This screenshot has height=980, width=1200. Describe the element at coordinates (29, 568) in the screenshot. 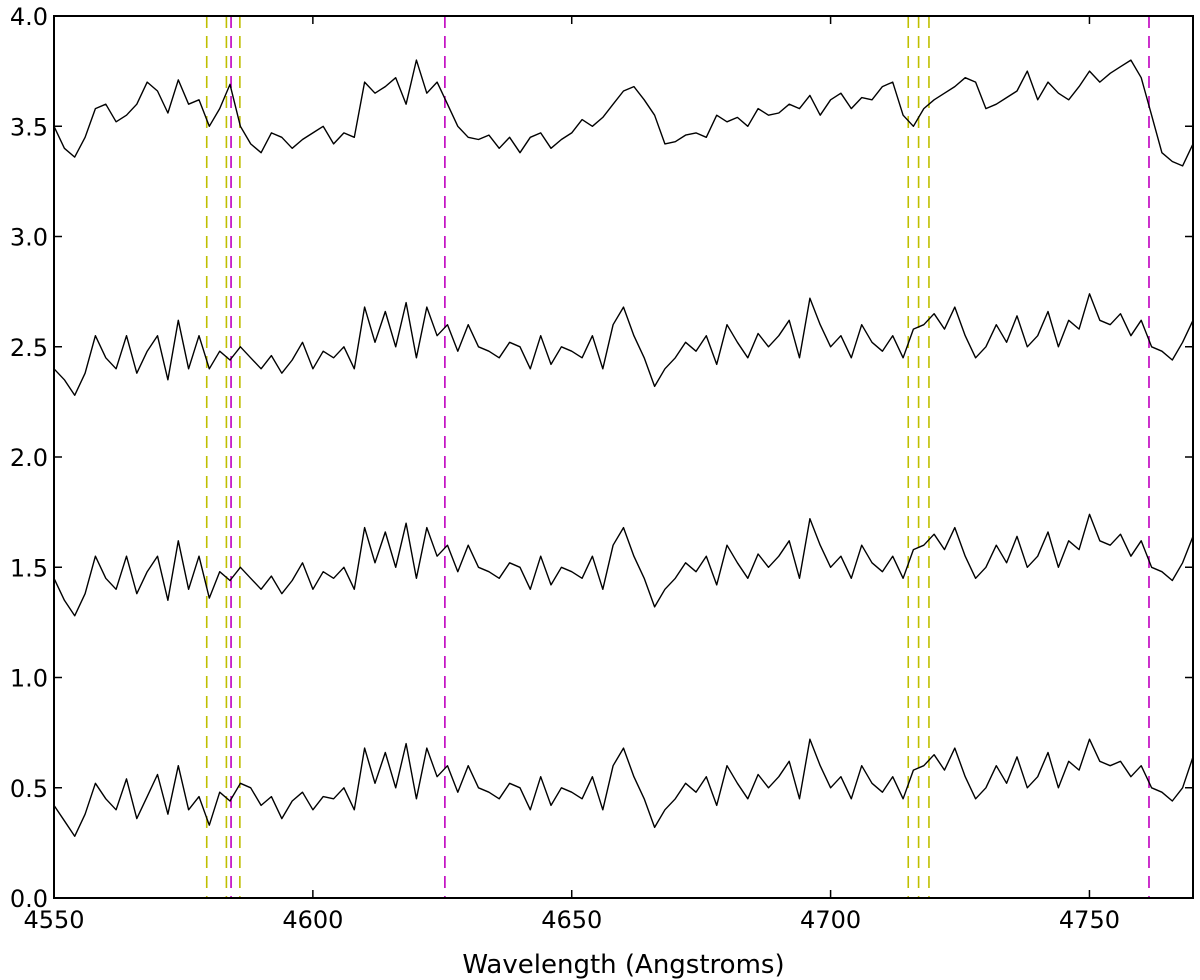

I see `y-tick-label: 1.5` at that location.